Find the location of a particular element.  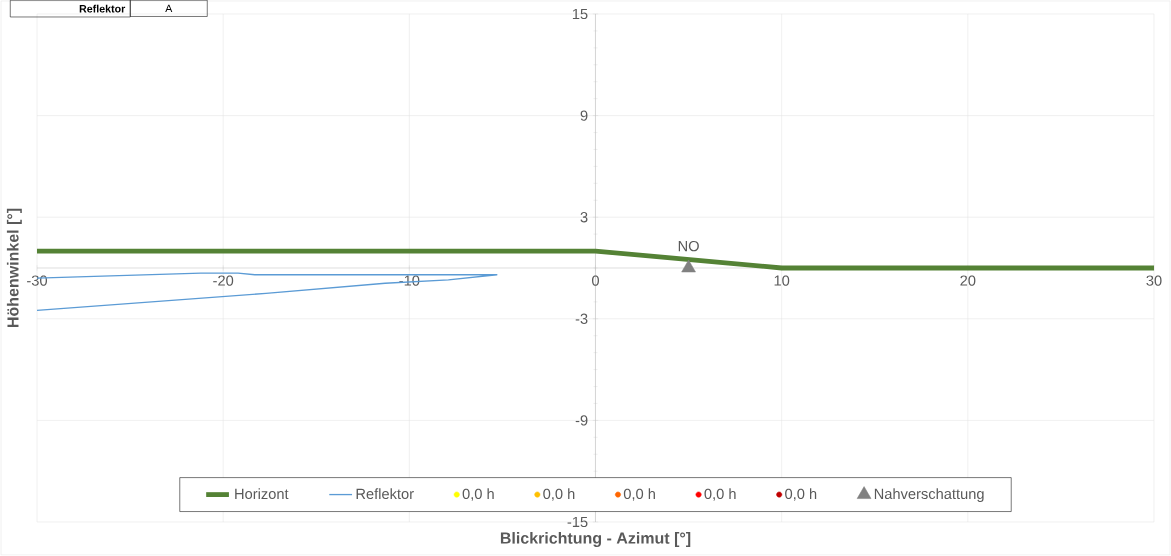

x-tick-label: -30 is located at coordinates (37, 280).